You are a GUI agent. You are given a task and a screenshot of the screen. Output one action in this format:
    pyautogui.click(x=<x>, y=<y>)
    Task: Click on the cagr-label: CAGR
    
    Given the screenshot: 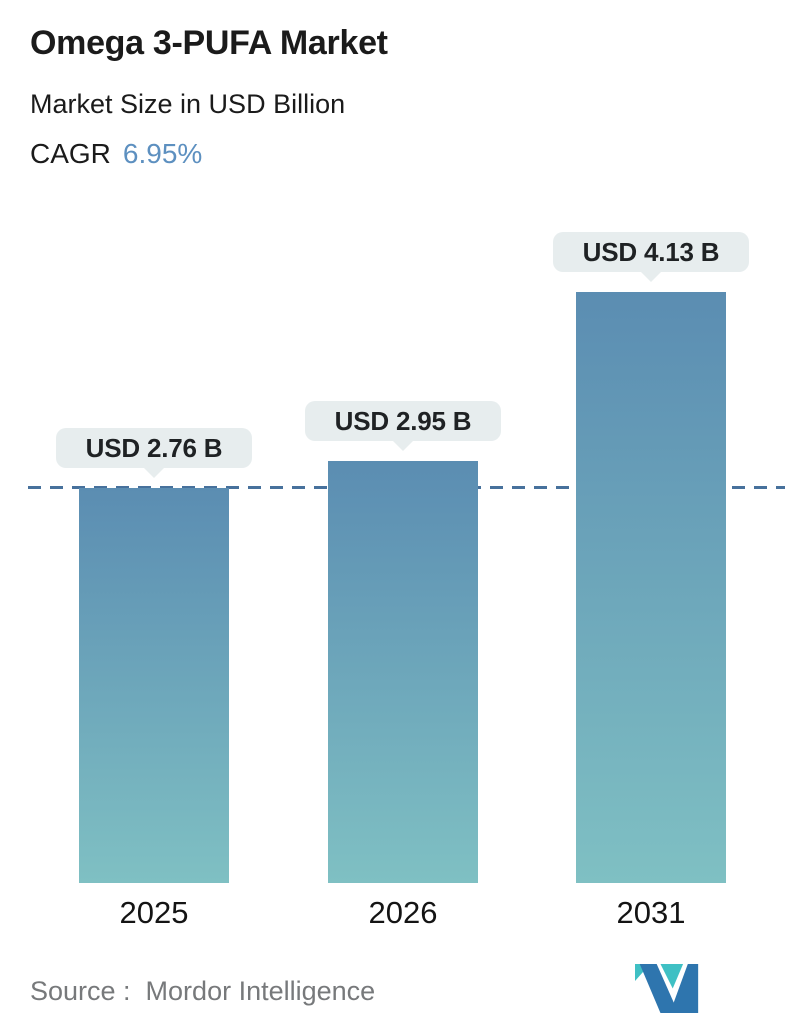 What is the action you would take?
    pyautogui.click(x=70, y=153)
    